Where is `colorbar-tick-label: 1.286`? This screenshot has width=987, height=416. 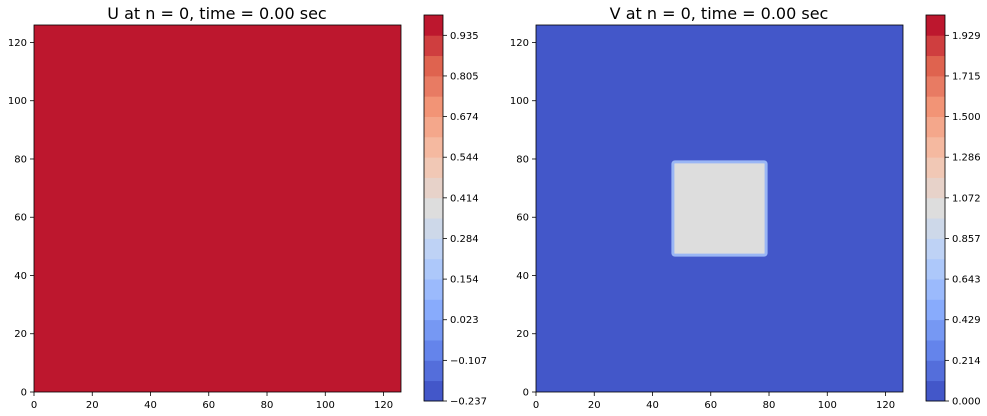 colorbar-tick-label: 1.286 is located at coordinates (966, 158).